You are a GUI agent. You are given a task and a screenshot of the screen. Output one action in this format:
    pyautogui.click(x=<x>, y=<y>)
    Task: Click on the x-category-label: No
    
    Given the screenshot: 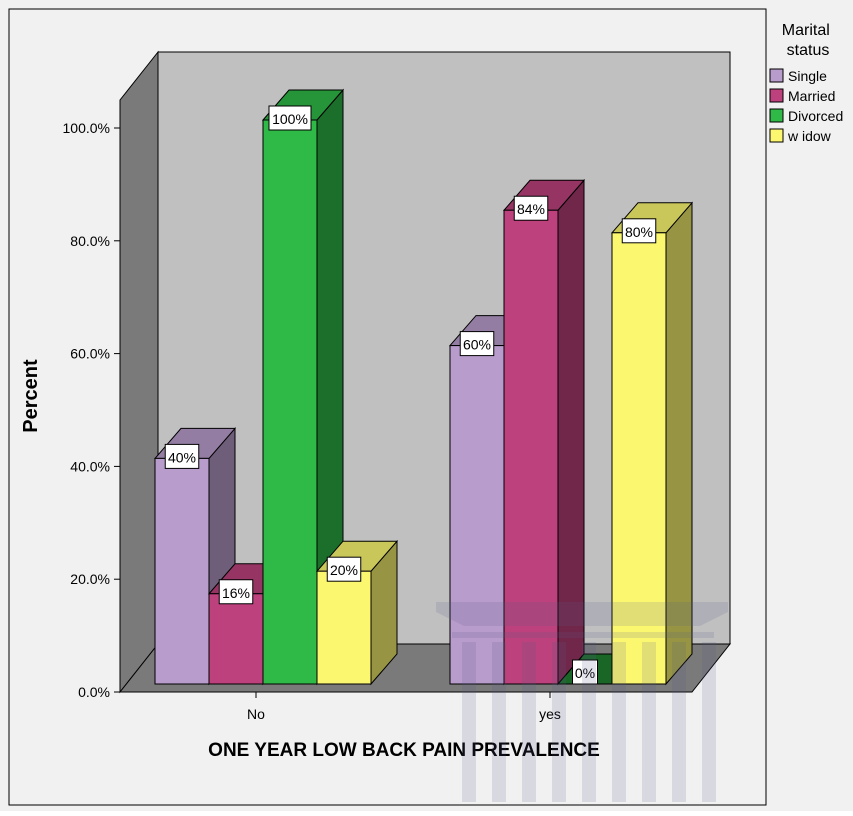 What is the action you would take?
    pyautogui.click(x=256, y=714)
    